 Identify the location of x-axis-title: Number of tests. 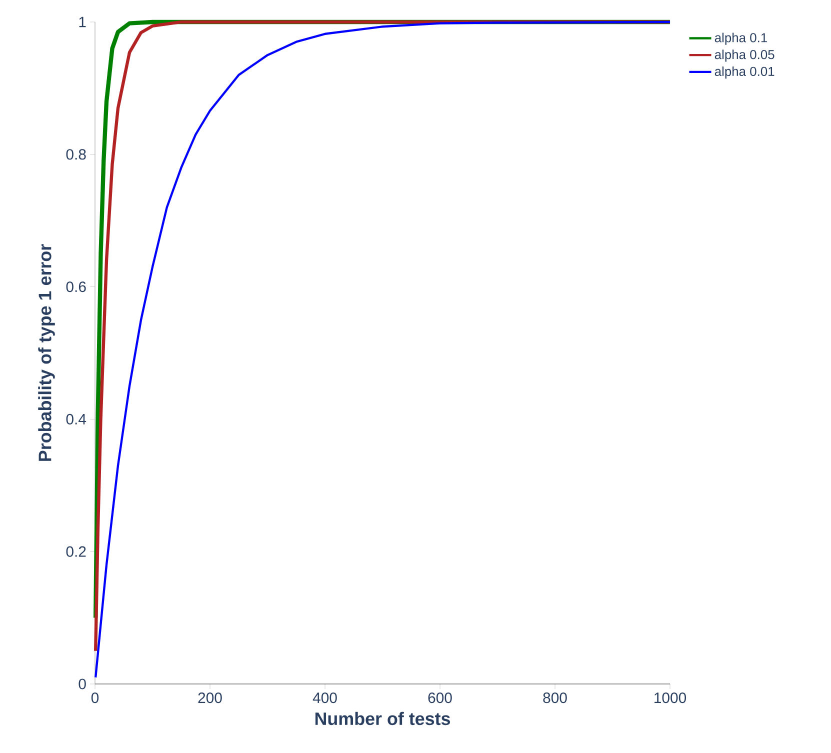
(382, 719).